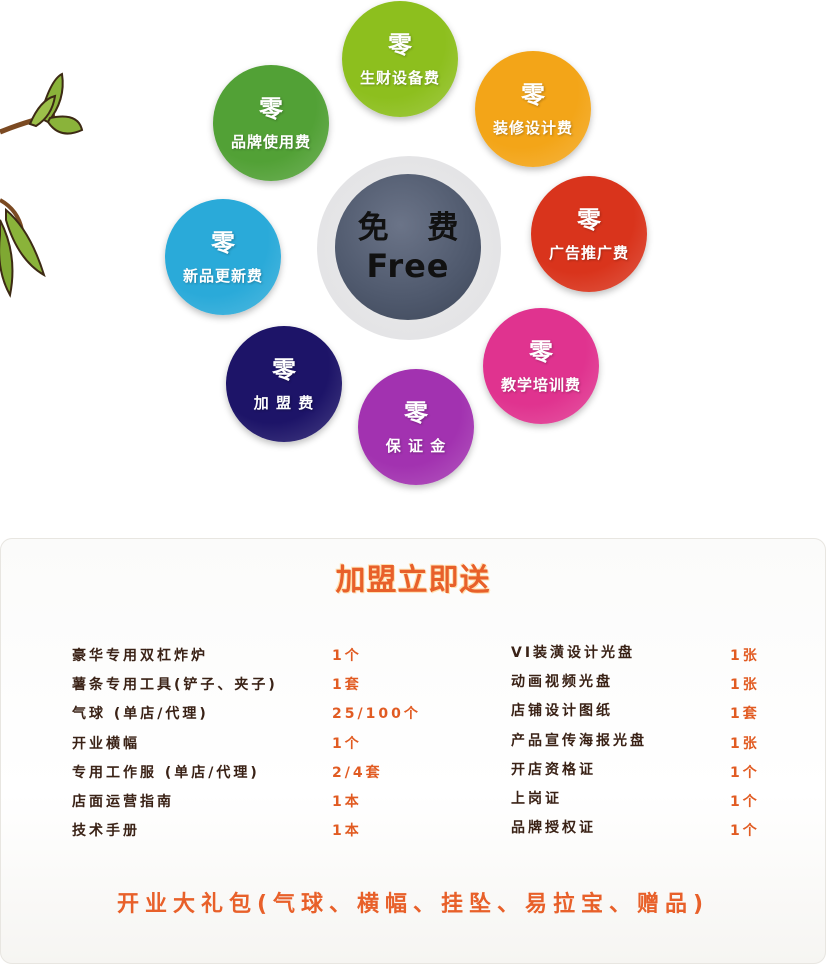  What do you see at coordinates (562, 711) in the screenshot?
I see `gift-item-name: 店铺设计图纸` at bounding box center [562, 711].